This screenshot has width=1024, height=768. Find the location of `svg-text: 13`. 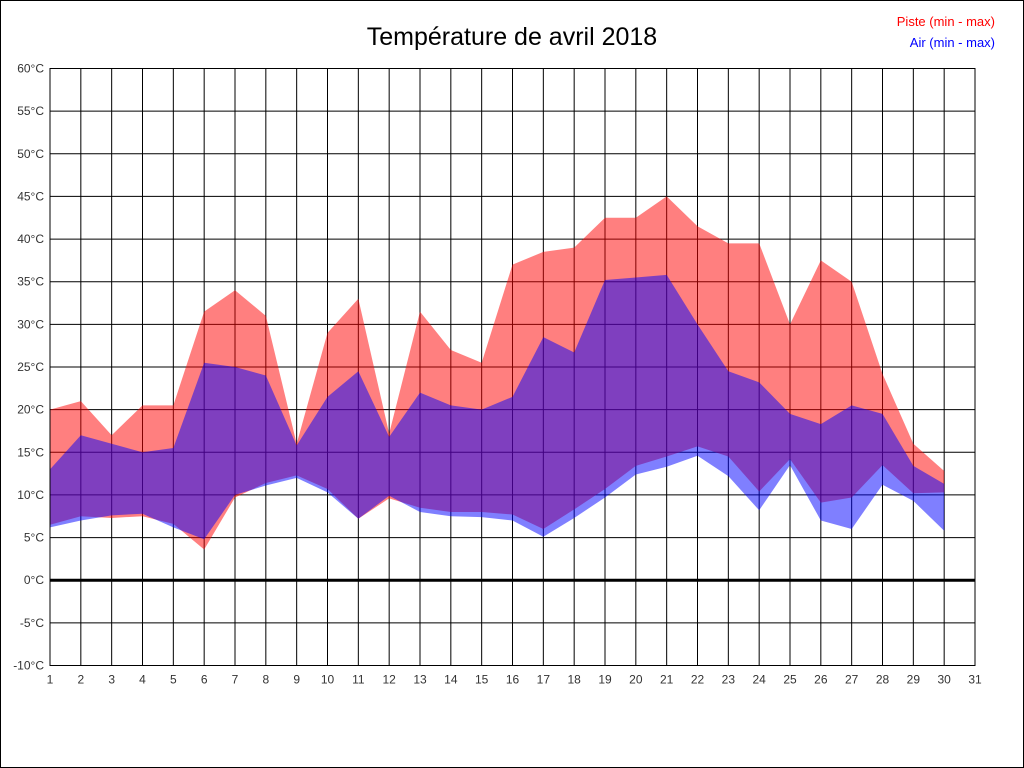

svg-text: 13 is located at coordinates (420, 680).